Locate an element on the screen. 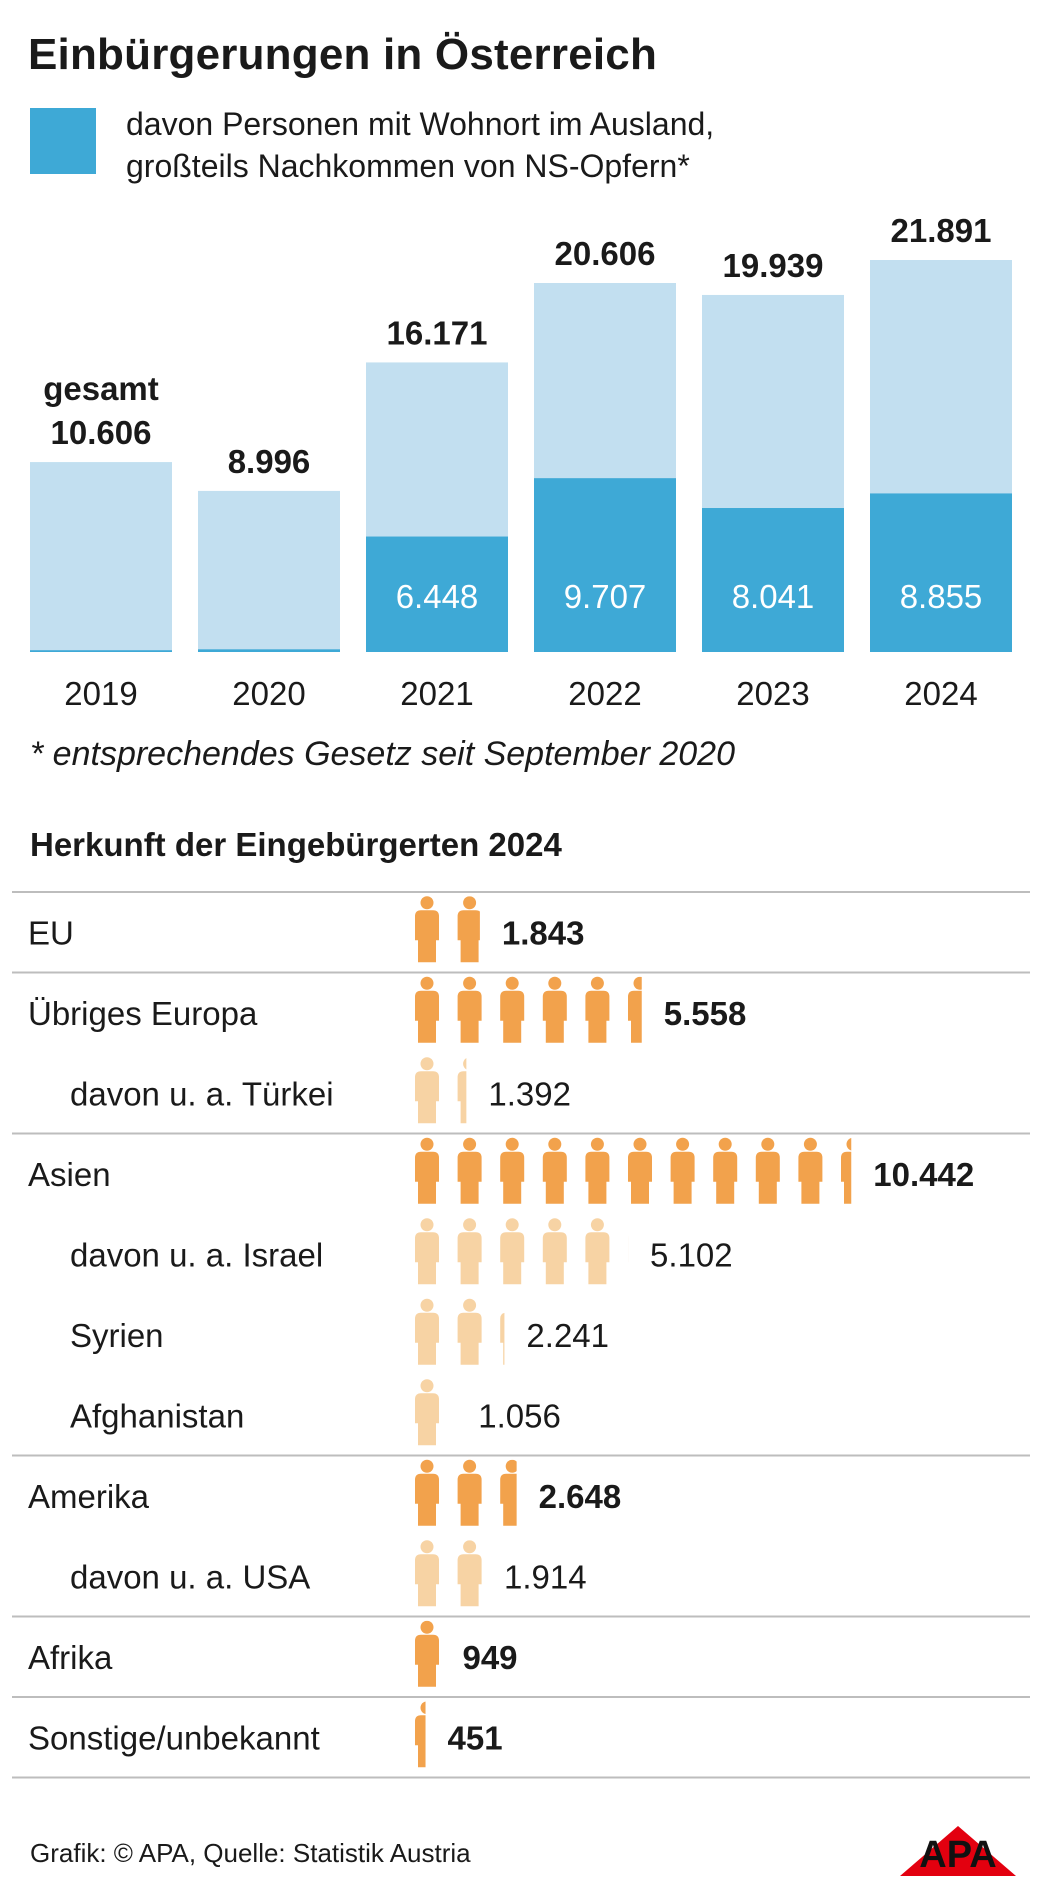  row-label-davon-u-a-usa: davon u. a. USA is located at coordinates (190, 1576).